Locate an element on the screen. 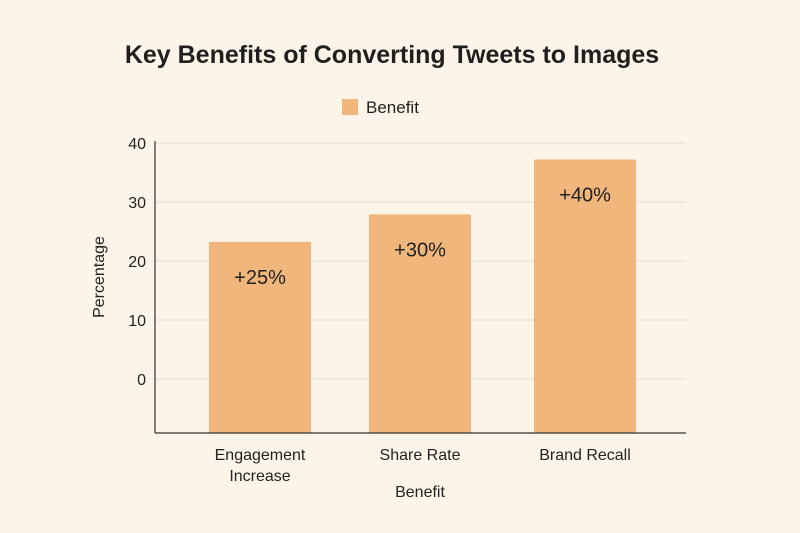  legend: Benefit is located at coordinates (380, 107).